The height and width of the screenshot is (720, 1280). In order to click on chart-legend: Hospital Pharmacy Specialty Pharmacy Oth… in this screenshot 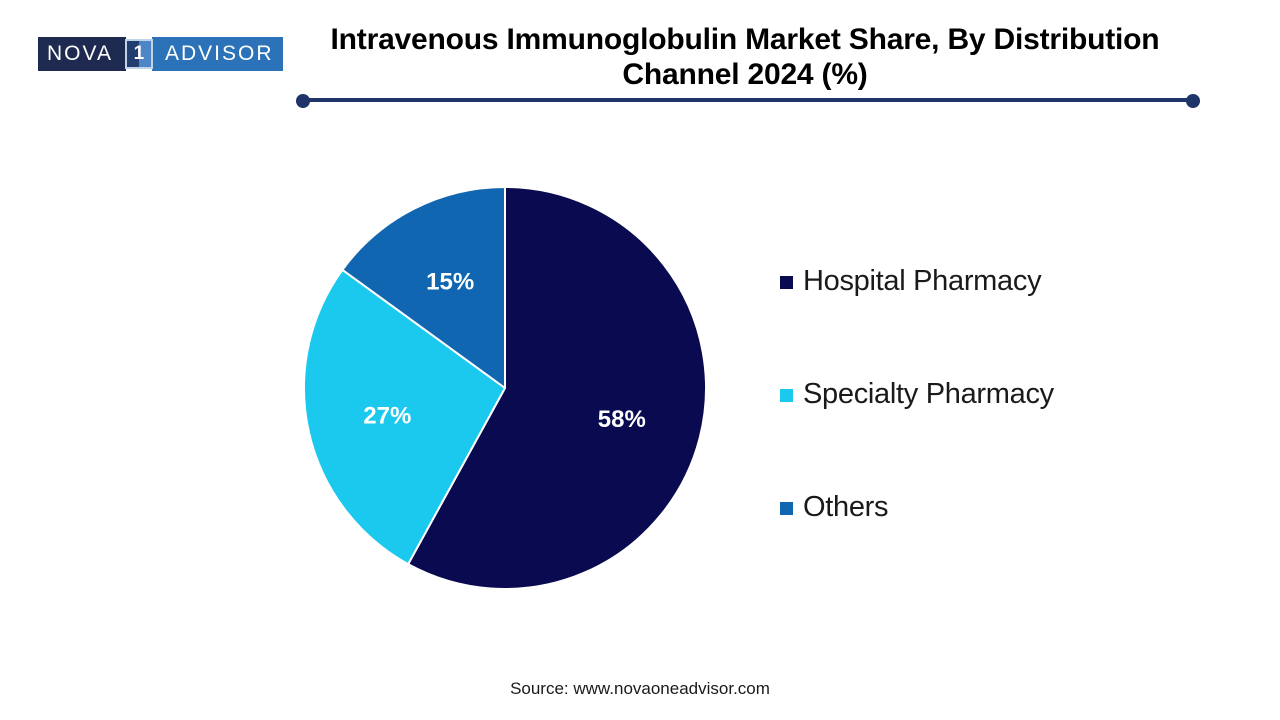, I will do `click(917, 394)`.